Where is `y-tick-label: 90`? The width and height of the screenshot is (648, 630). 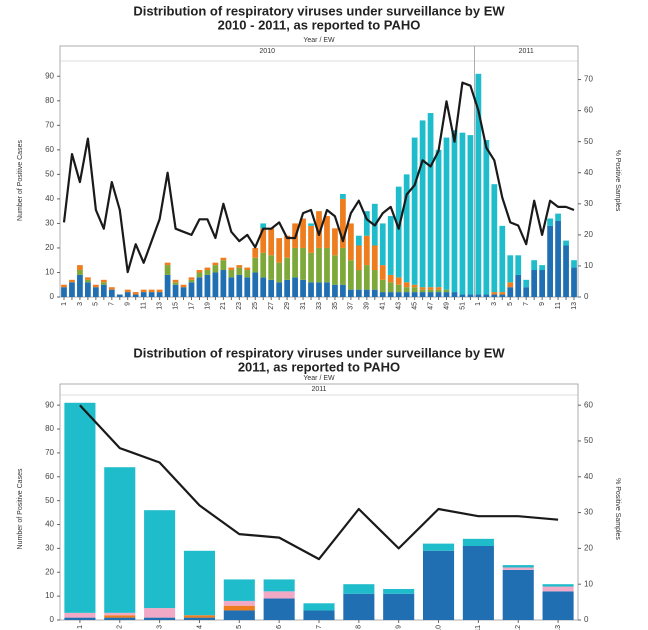
y-tick-label: 90 is located at coordinates (49, 75).